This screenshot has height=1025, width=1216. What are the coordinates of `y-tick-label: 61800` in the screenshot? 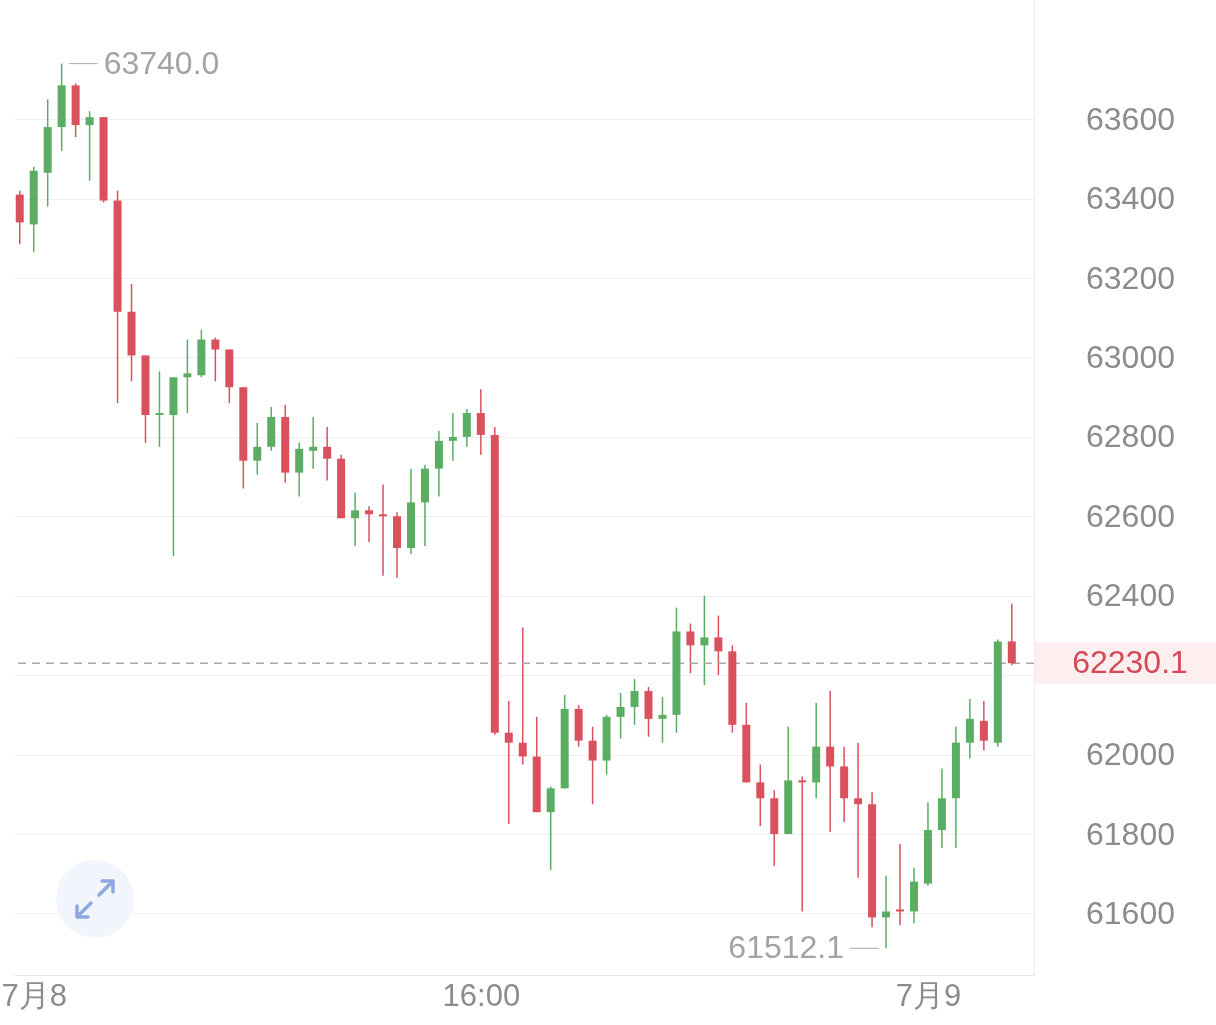 It's located at (1130, 833).